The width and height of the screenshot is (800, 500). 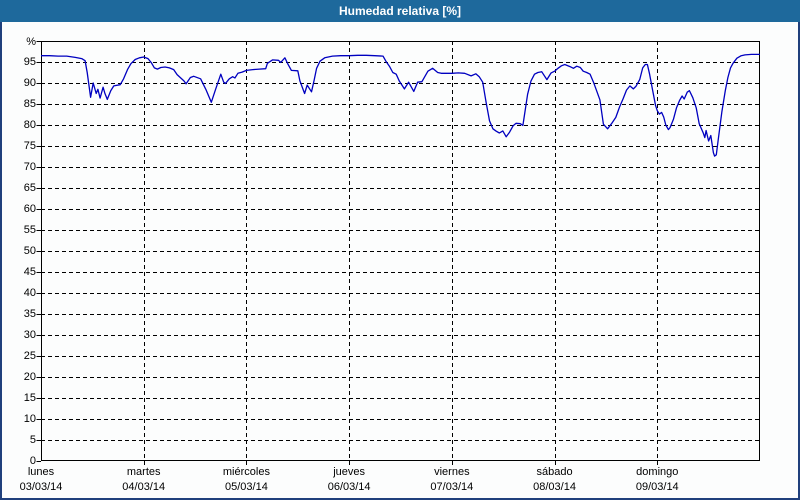 I want to click on x-day-label: viernes 07/03/14, so click(x=452, y=480).